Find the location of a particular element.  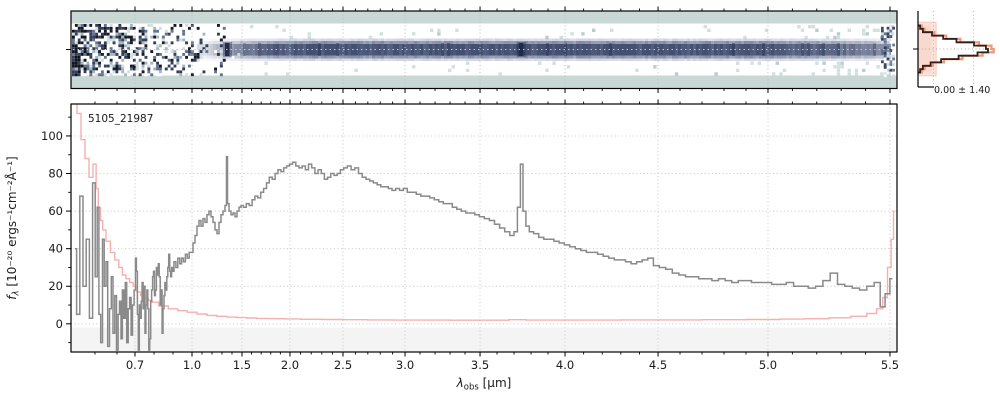

spec2d-trace-darkcol is located at coordinates (259, 49).